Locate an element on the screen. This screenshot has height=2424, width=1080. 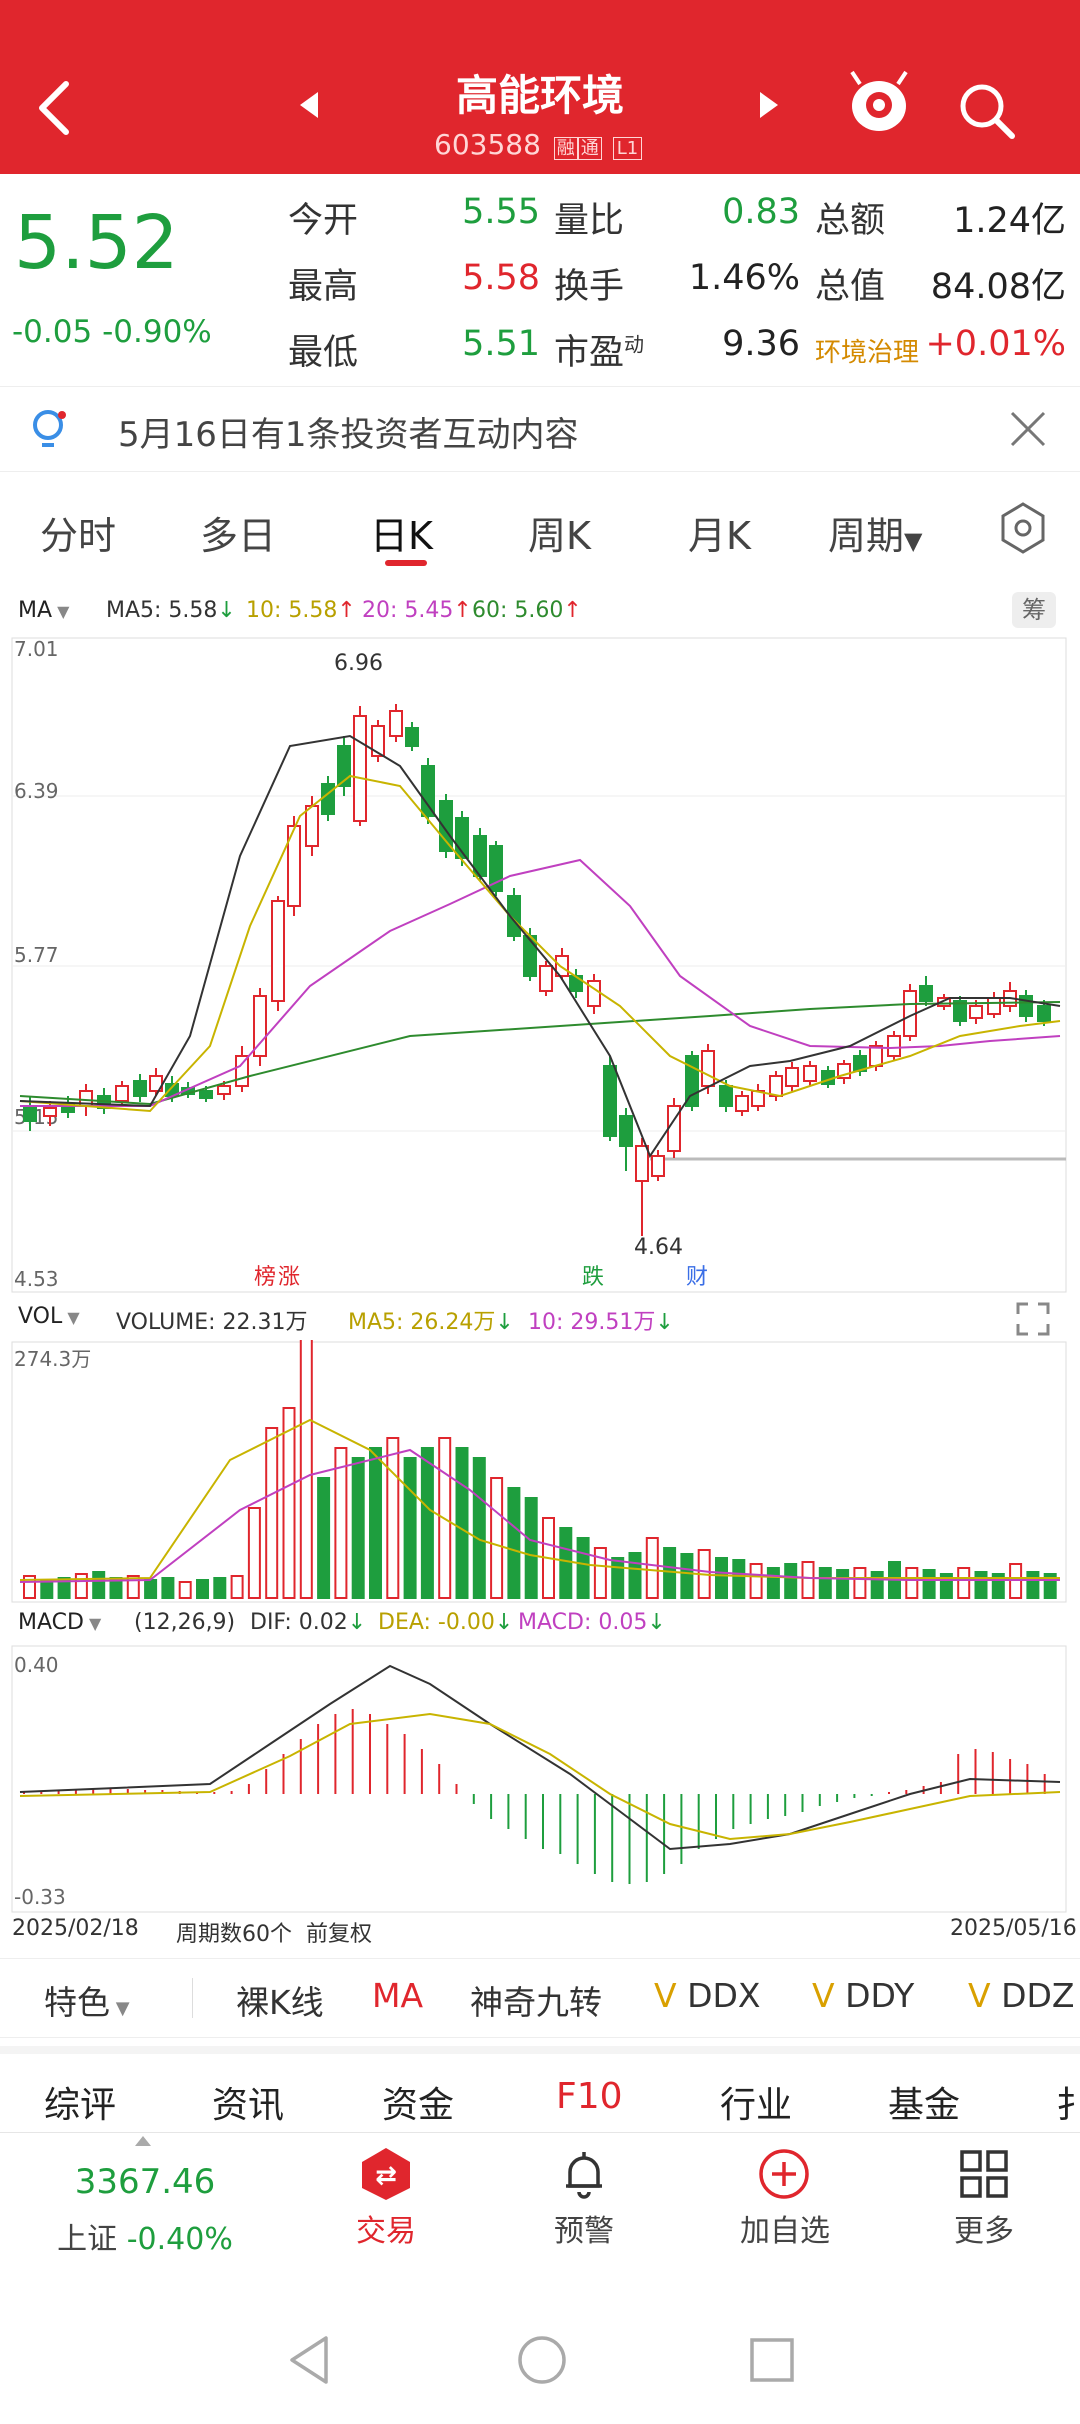
tab-industry: 行业 is located at coordinates (756, 2105).